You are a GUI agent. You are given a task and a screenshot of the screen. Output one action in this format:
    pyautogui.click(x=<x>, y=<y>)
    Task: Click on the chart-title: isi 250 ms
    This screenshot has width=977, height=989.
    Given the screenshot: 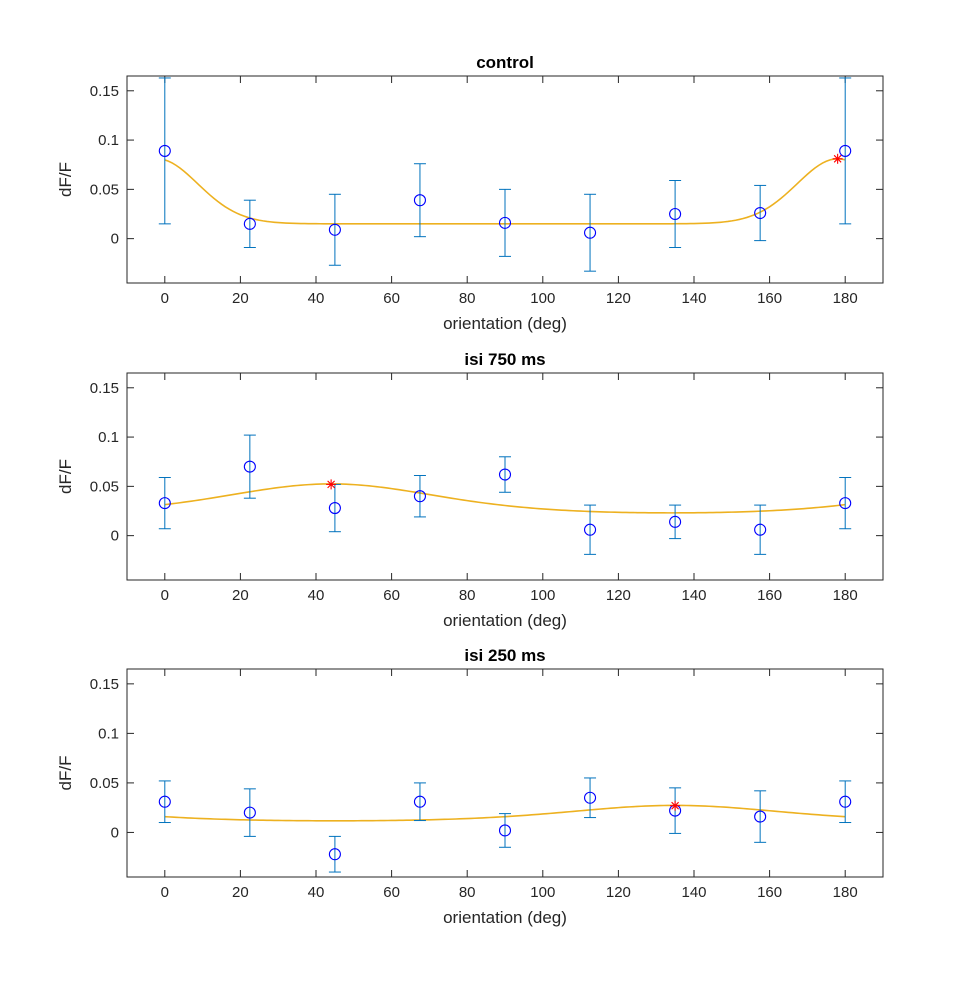 What is the action you would take?
    pyautogui.click(x=504, y=655)
    